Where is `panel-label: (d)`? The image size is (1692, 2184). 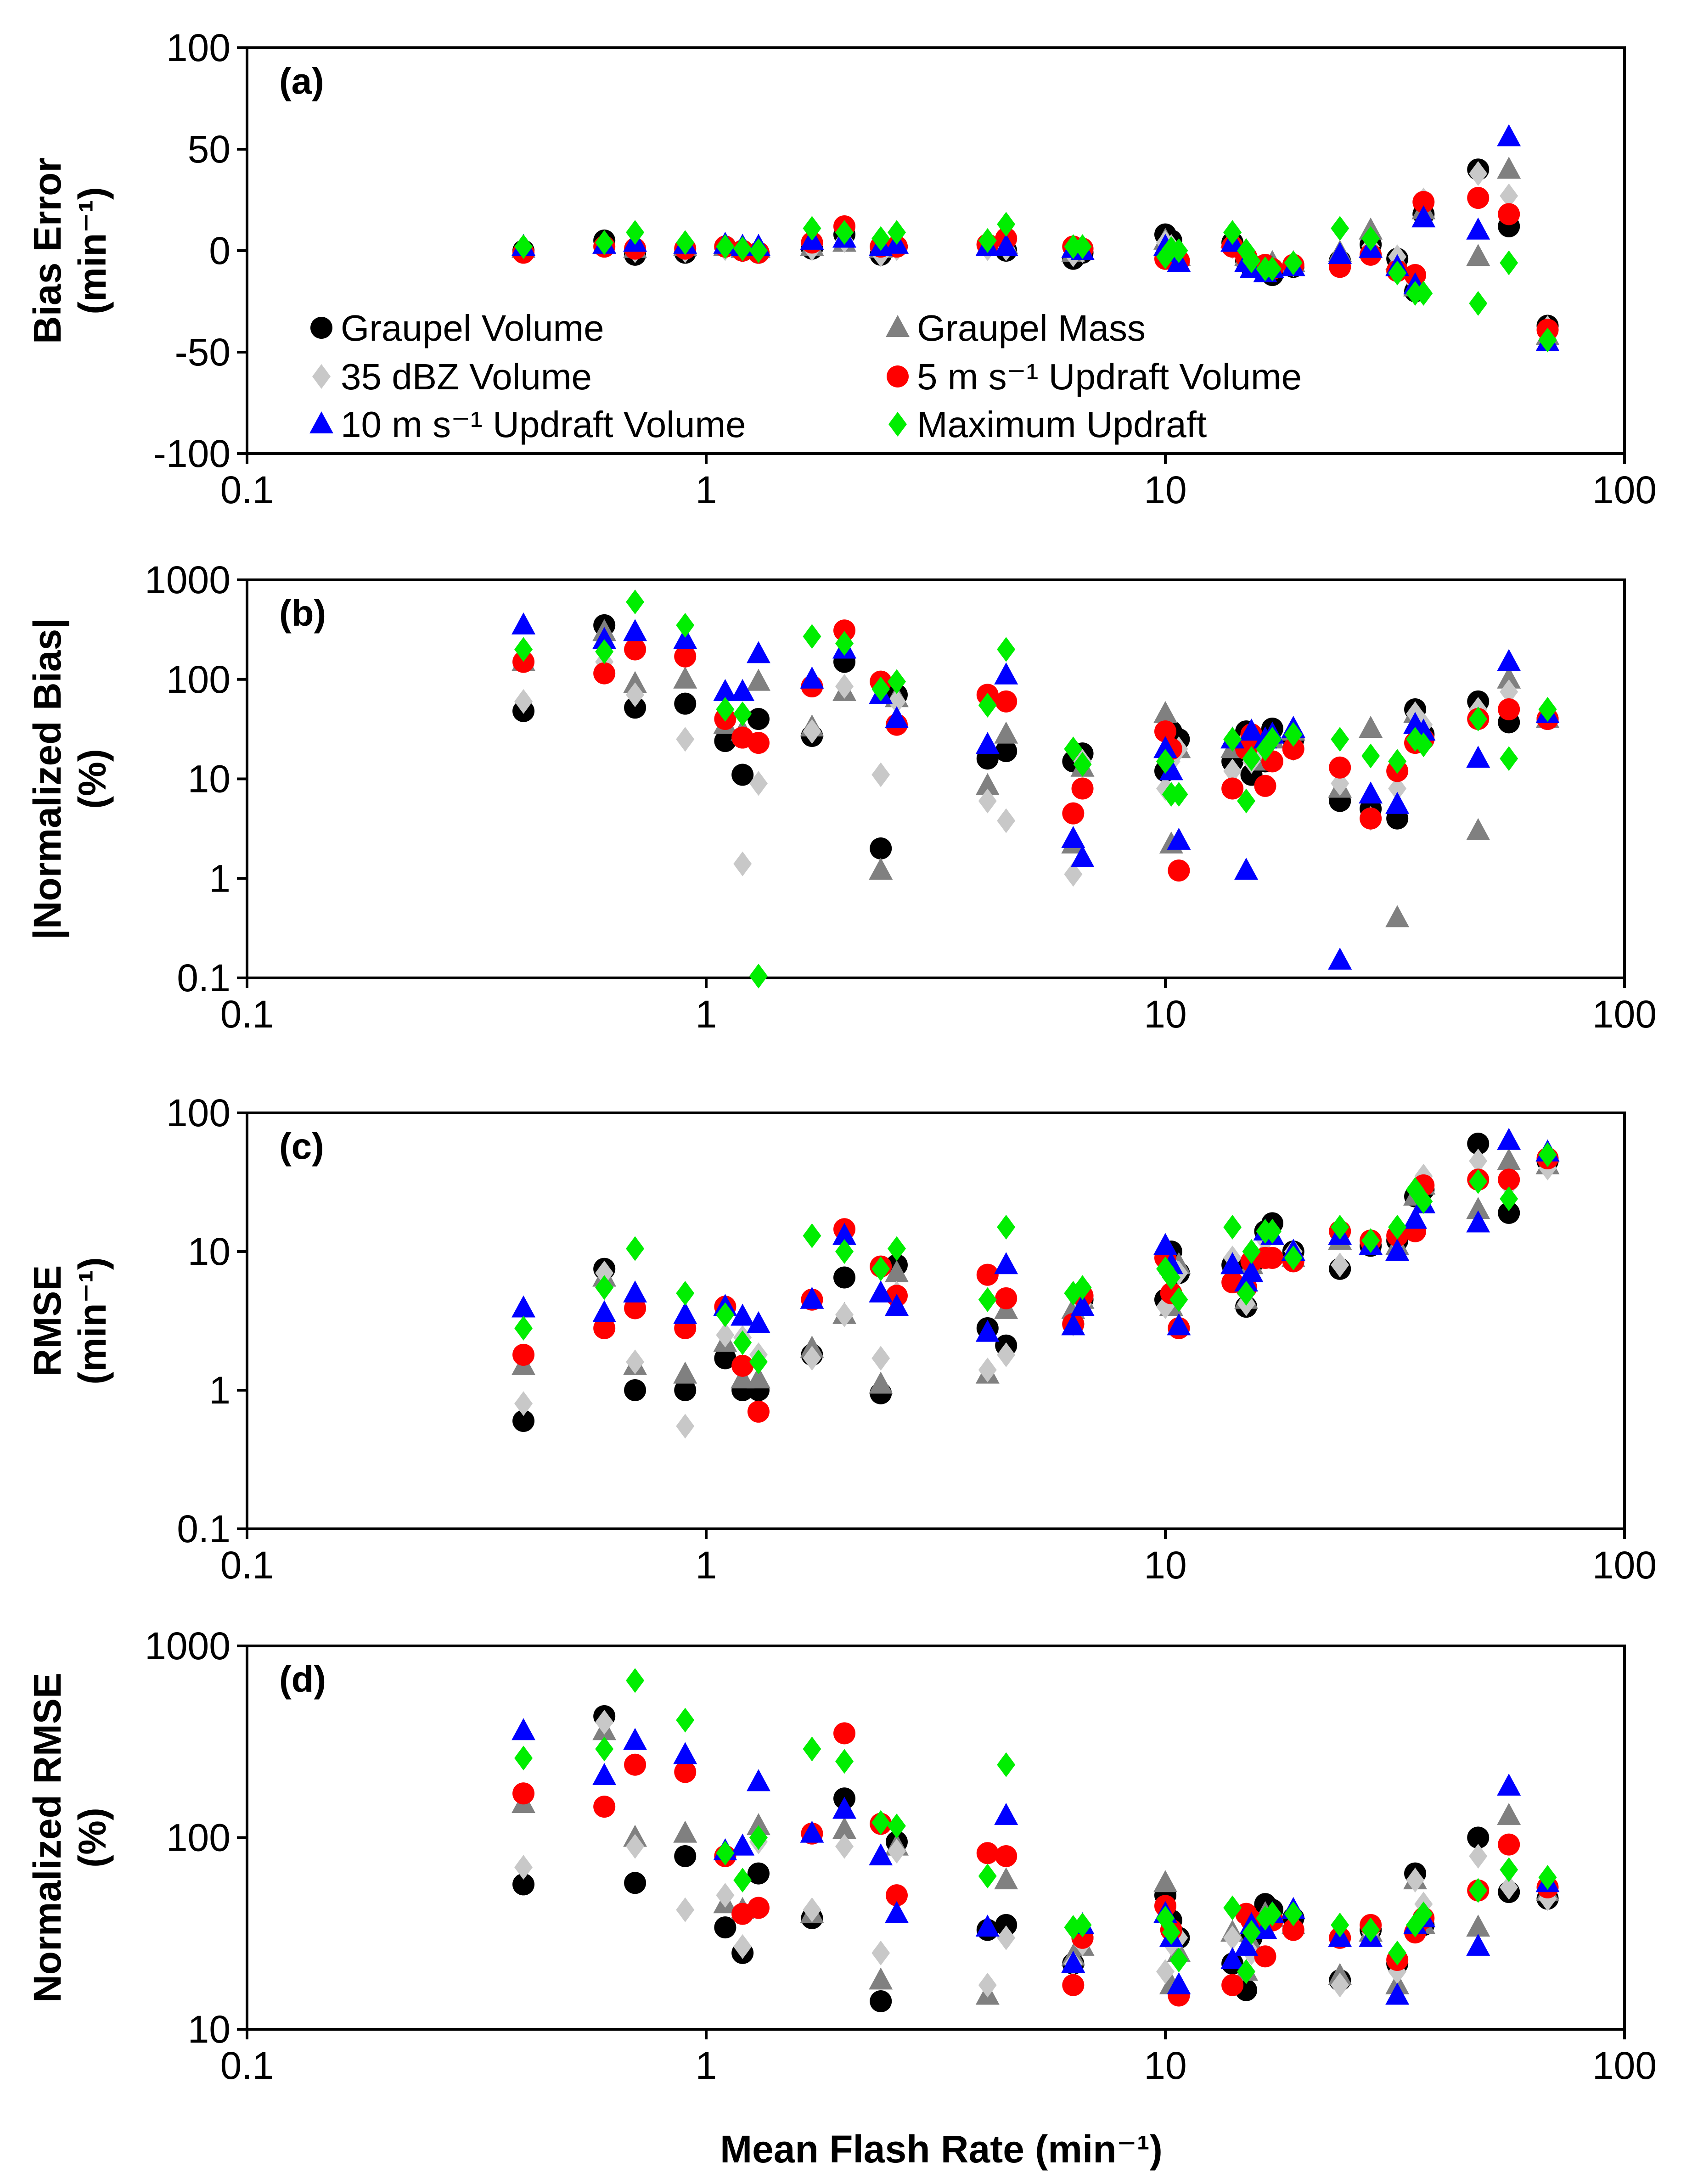 panel-label: (d) is located at coordinates (302, 1679).